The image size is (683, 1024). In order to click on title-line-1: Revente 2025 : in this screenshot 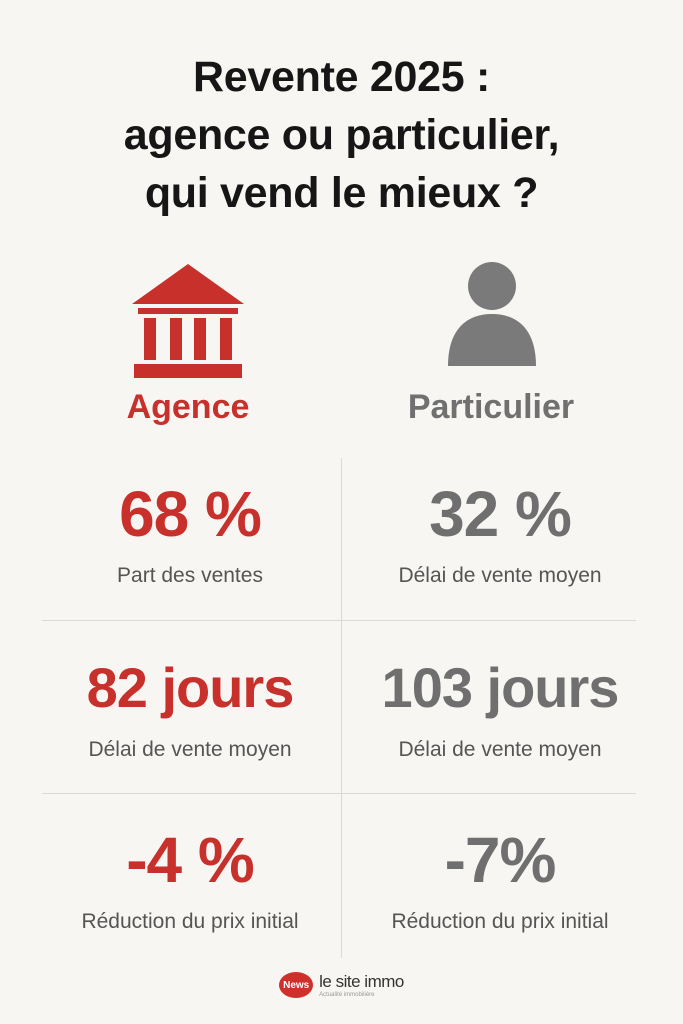, I will do `click(341, 77)`.